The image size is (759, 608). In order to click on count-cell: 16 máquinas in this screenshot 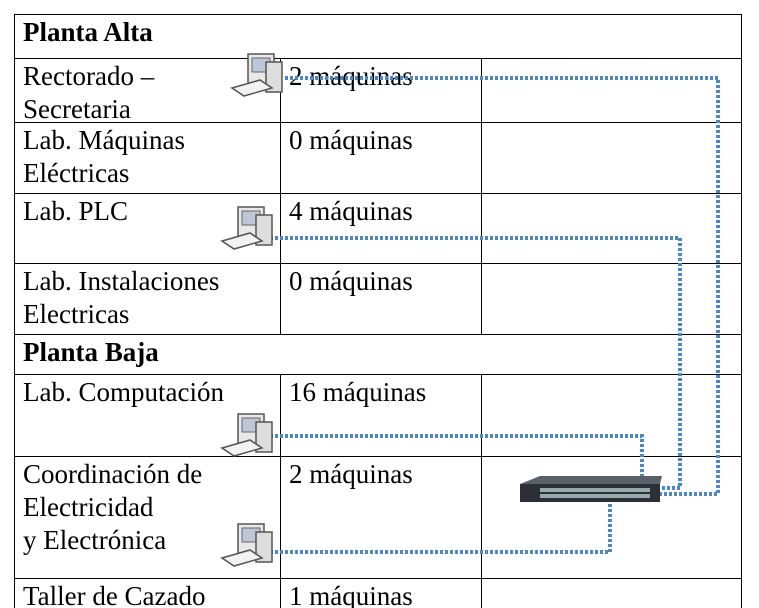, I will do `click(381, 415)`.